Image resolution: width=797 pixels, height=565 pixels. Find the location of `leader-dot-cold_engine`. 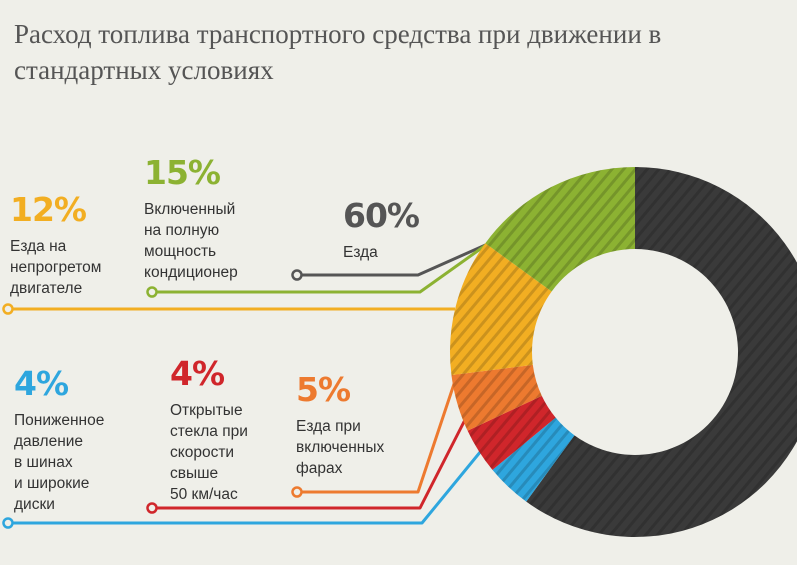

leader-dot-cold_engine is located at coordinates (8, 309).